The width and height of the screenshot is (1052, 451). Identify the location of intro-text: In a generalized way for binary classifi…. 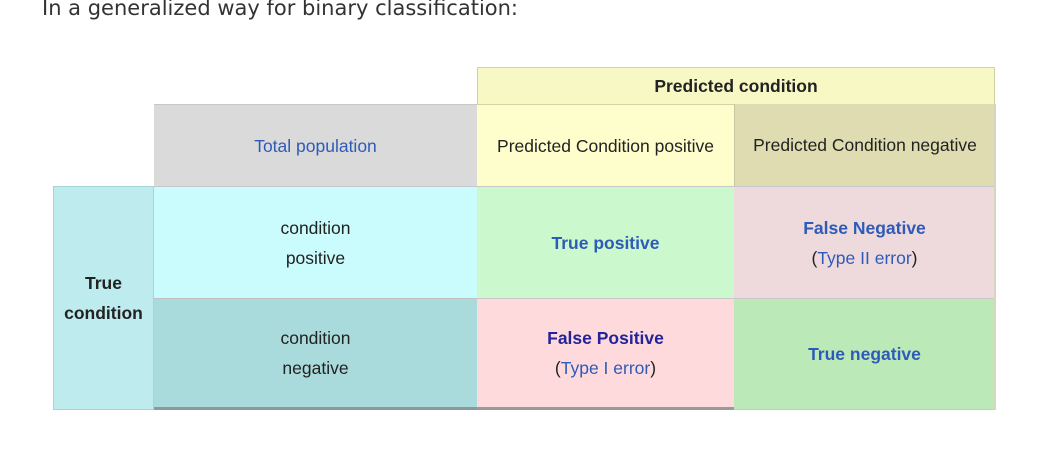
(280, 10).